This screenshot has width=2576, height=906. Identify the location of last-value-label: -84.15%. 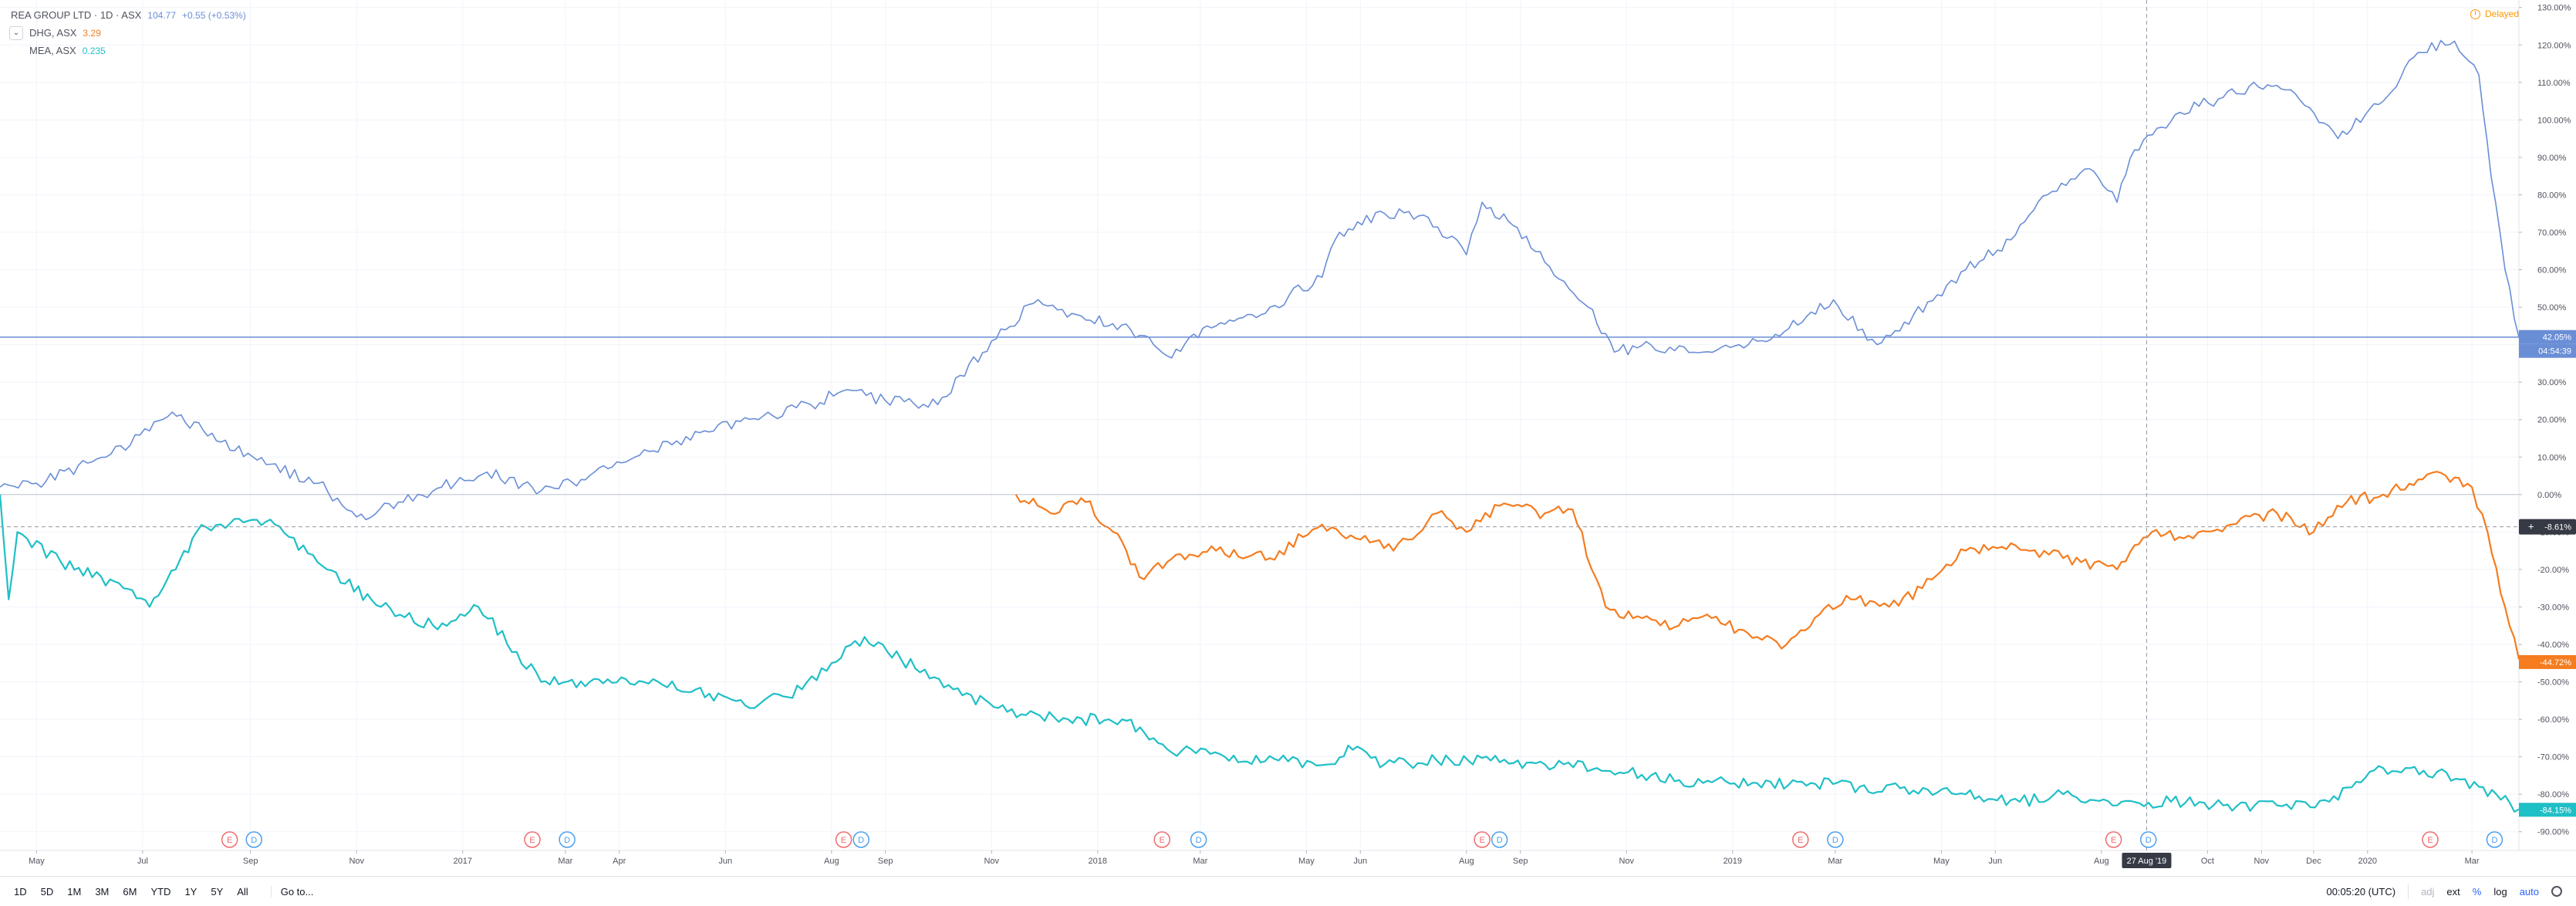
(2555, 810).